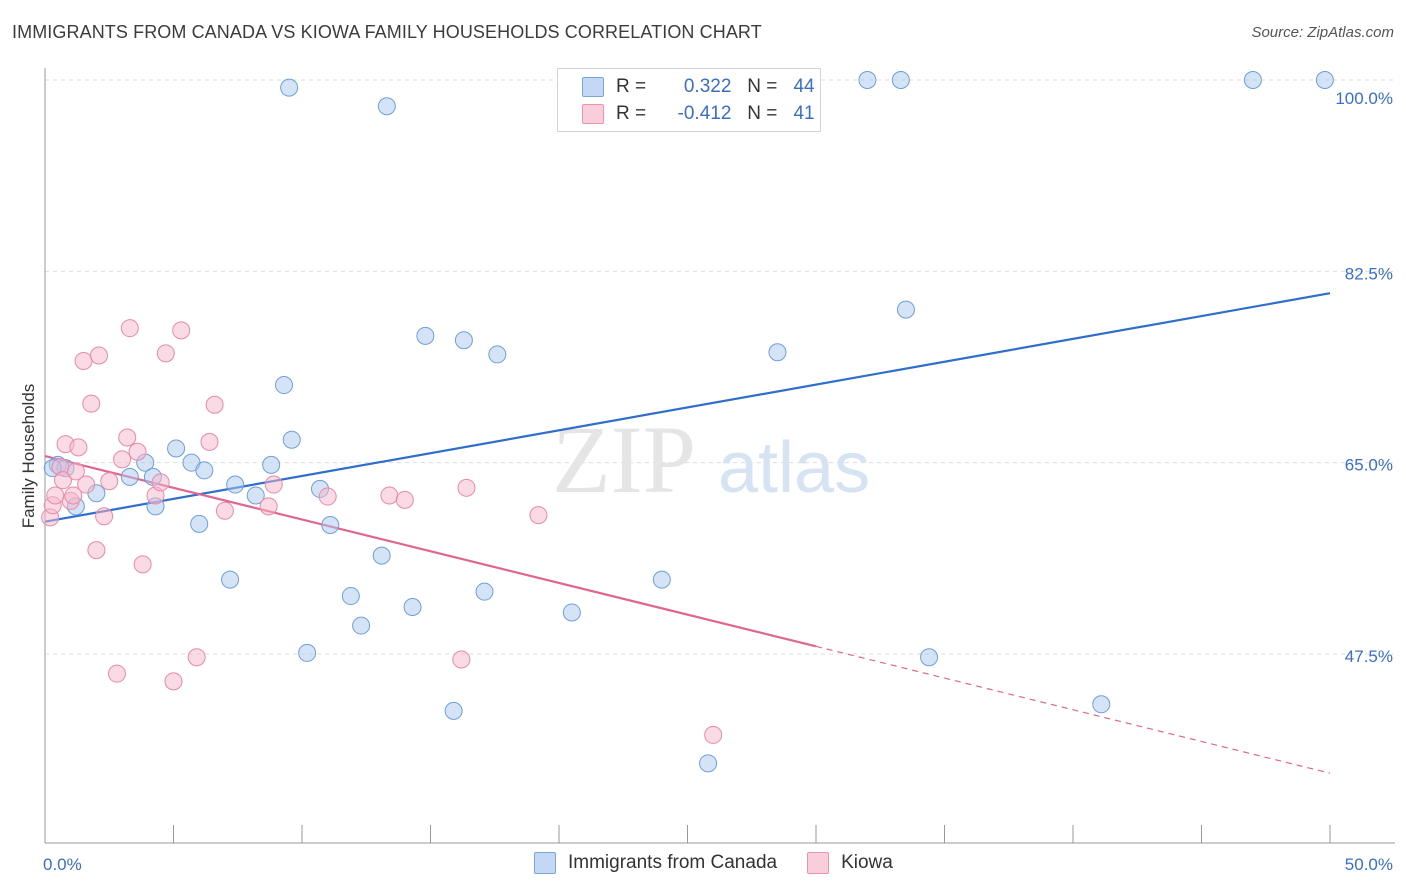 The image size is (1406, 892). I want to click on legend-n-value: 44, so click(804, 86).